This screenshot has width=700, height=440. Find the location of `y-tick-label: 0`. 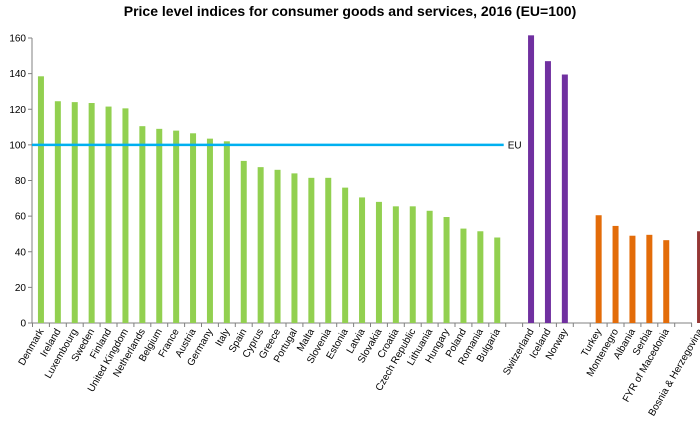

y-tick-label: 0 is located at coordinates (23, 324).